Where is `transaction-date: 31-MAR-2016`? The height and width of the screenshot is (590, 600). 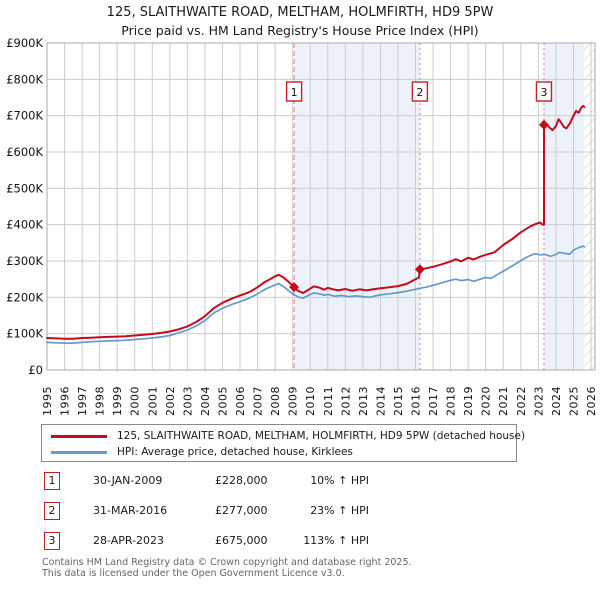
transaction-date: 31-MAR-2016 is located at coordinates (130, 510).